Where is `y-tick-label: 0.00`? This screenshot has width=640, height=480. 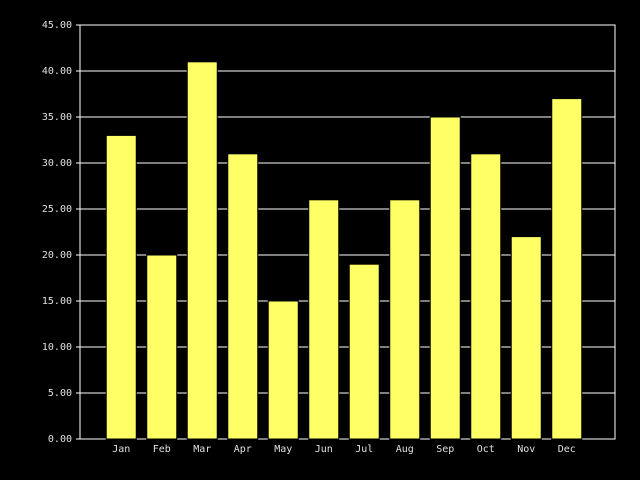 y-tick-label: 0.00 is located at coordinates (60, 439).